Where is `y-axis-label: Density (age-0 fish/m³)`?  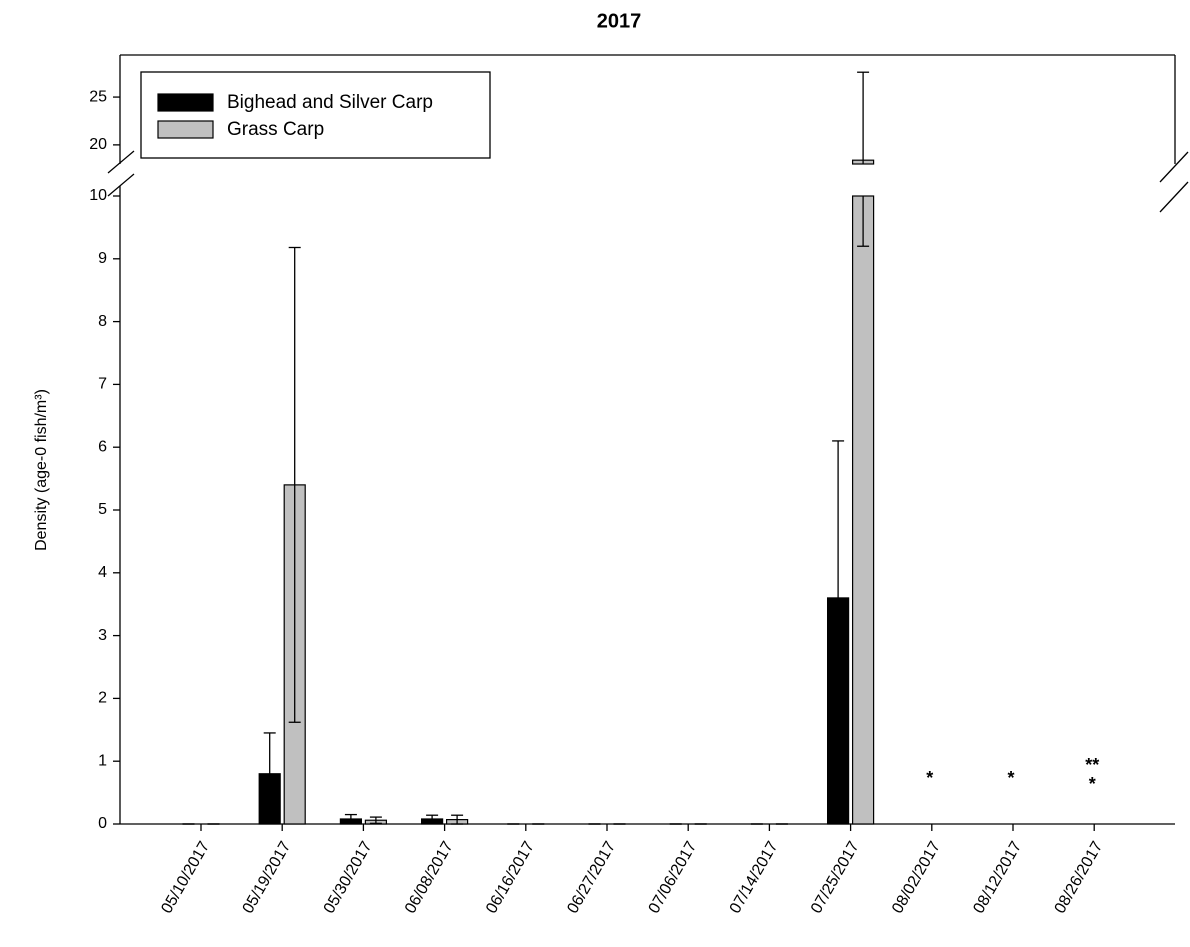
y-axis-label: Density (age-0 fish/m³) is located at coordinates (41, 470).